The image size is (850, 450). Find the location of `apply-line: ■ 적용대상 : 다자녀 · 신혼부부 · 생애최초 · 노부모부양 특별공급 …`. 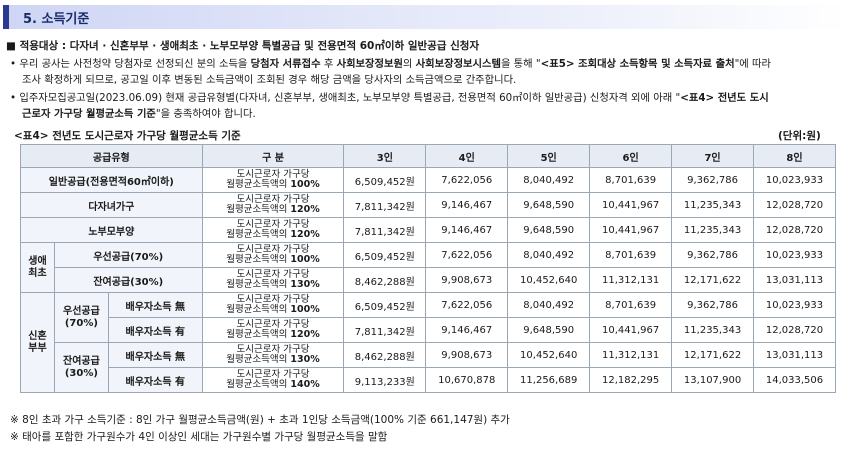

apply-line: ■ 적용대상 : 다자녀 · 신혼부부 · 생애최초 · 노부모부양 특별공급 … is located at coordinates (242, 45).